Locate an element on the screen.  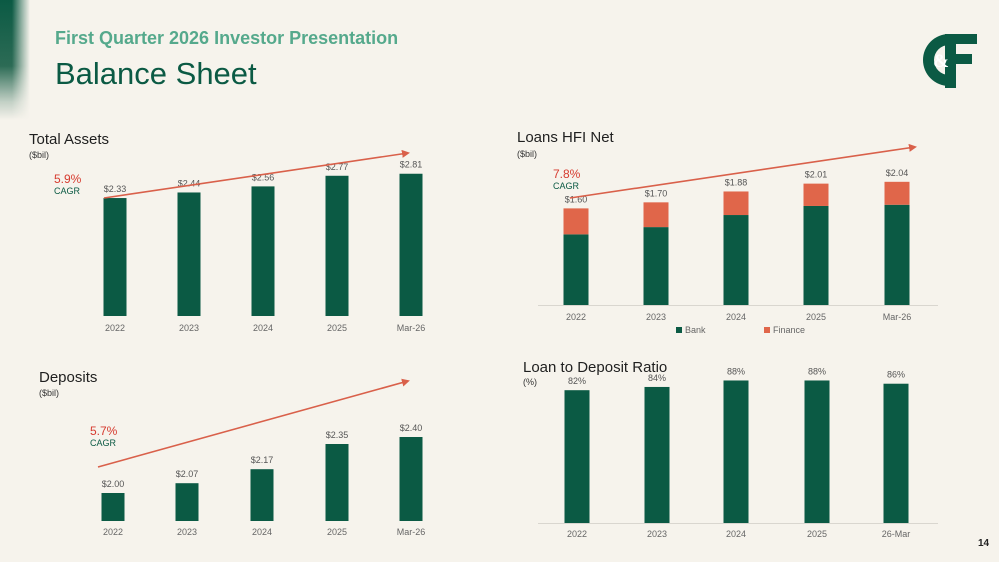
ltd-tick-label-3: 2025 is located at coordinates (817, 534).